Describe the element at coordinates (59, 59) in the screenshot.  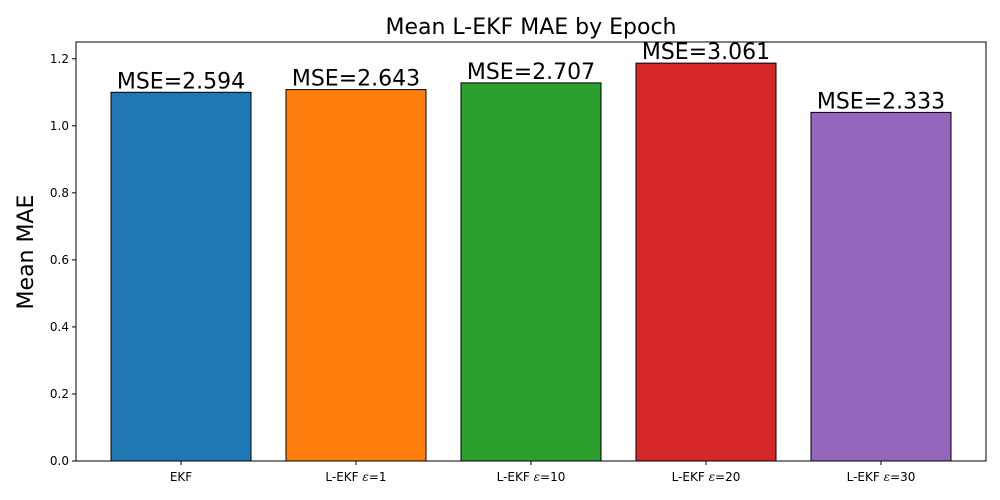
I see `y-tick-label: 1.2` at that location.